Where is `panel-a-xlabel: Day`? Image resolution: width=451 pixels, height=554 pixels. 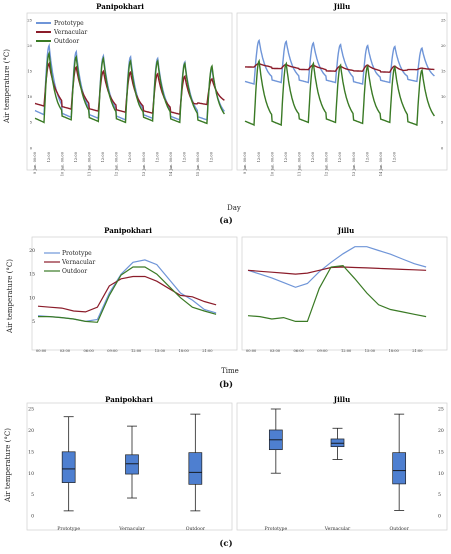
panel-a-xlabel: Day is located at coordinates (234, 208).